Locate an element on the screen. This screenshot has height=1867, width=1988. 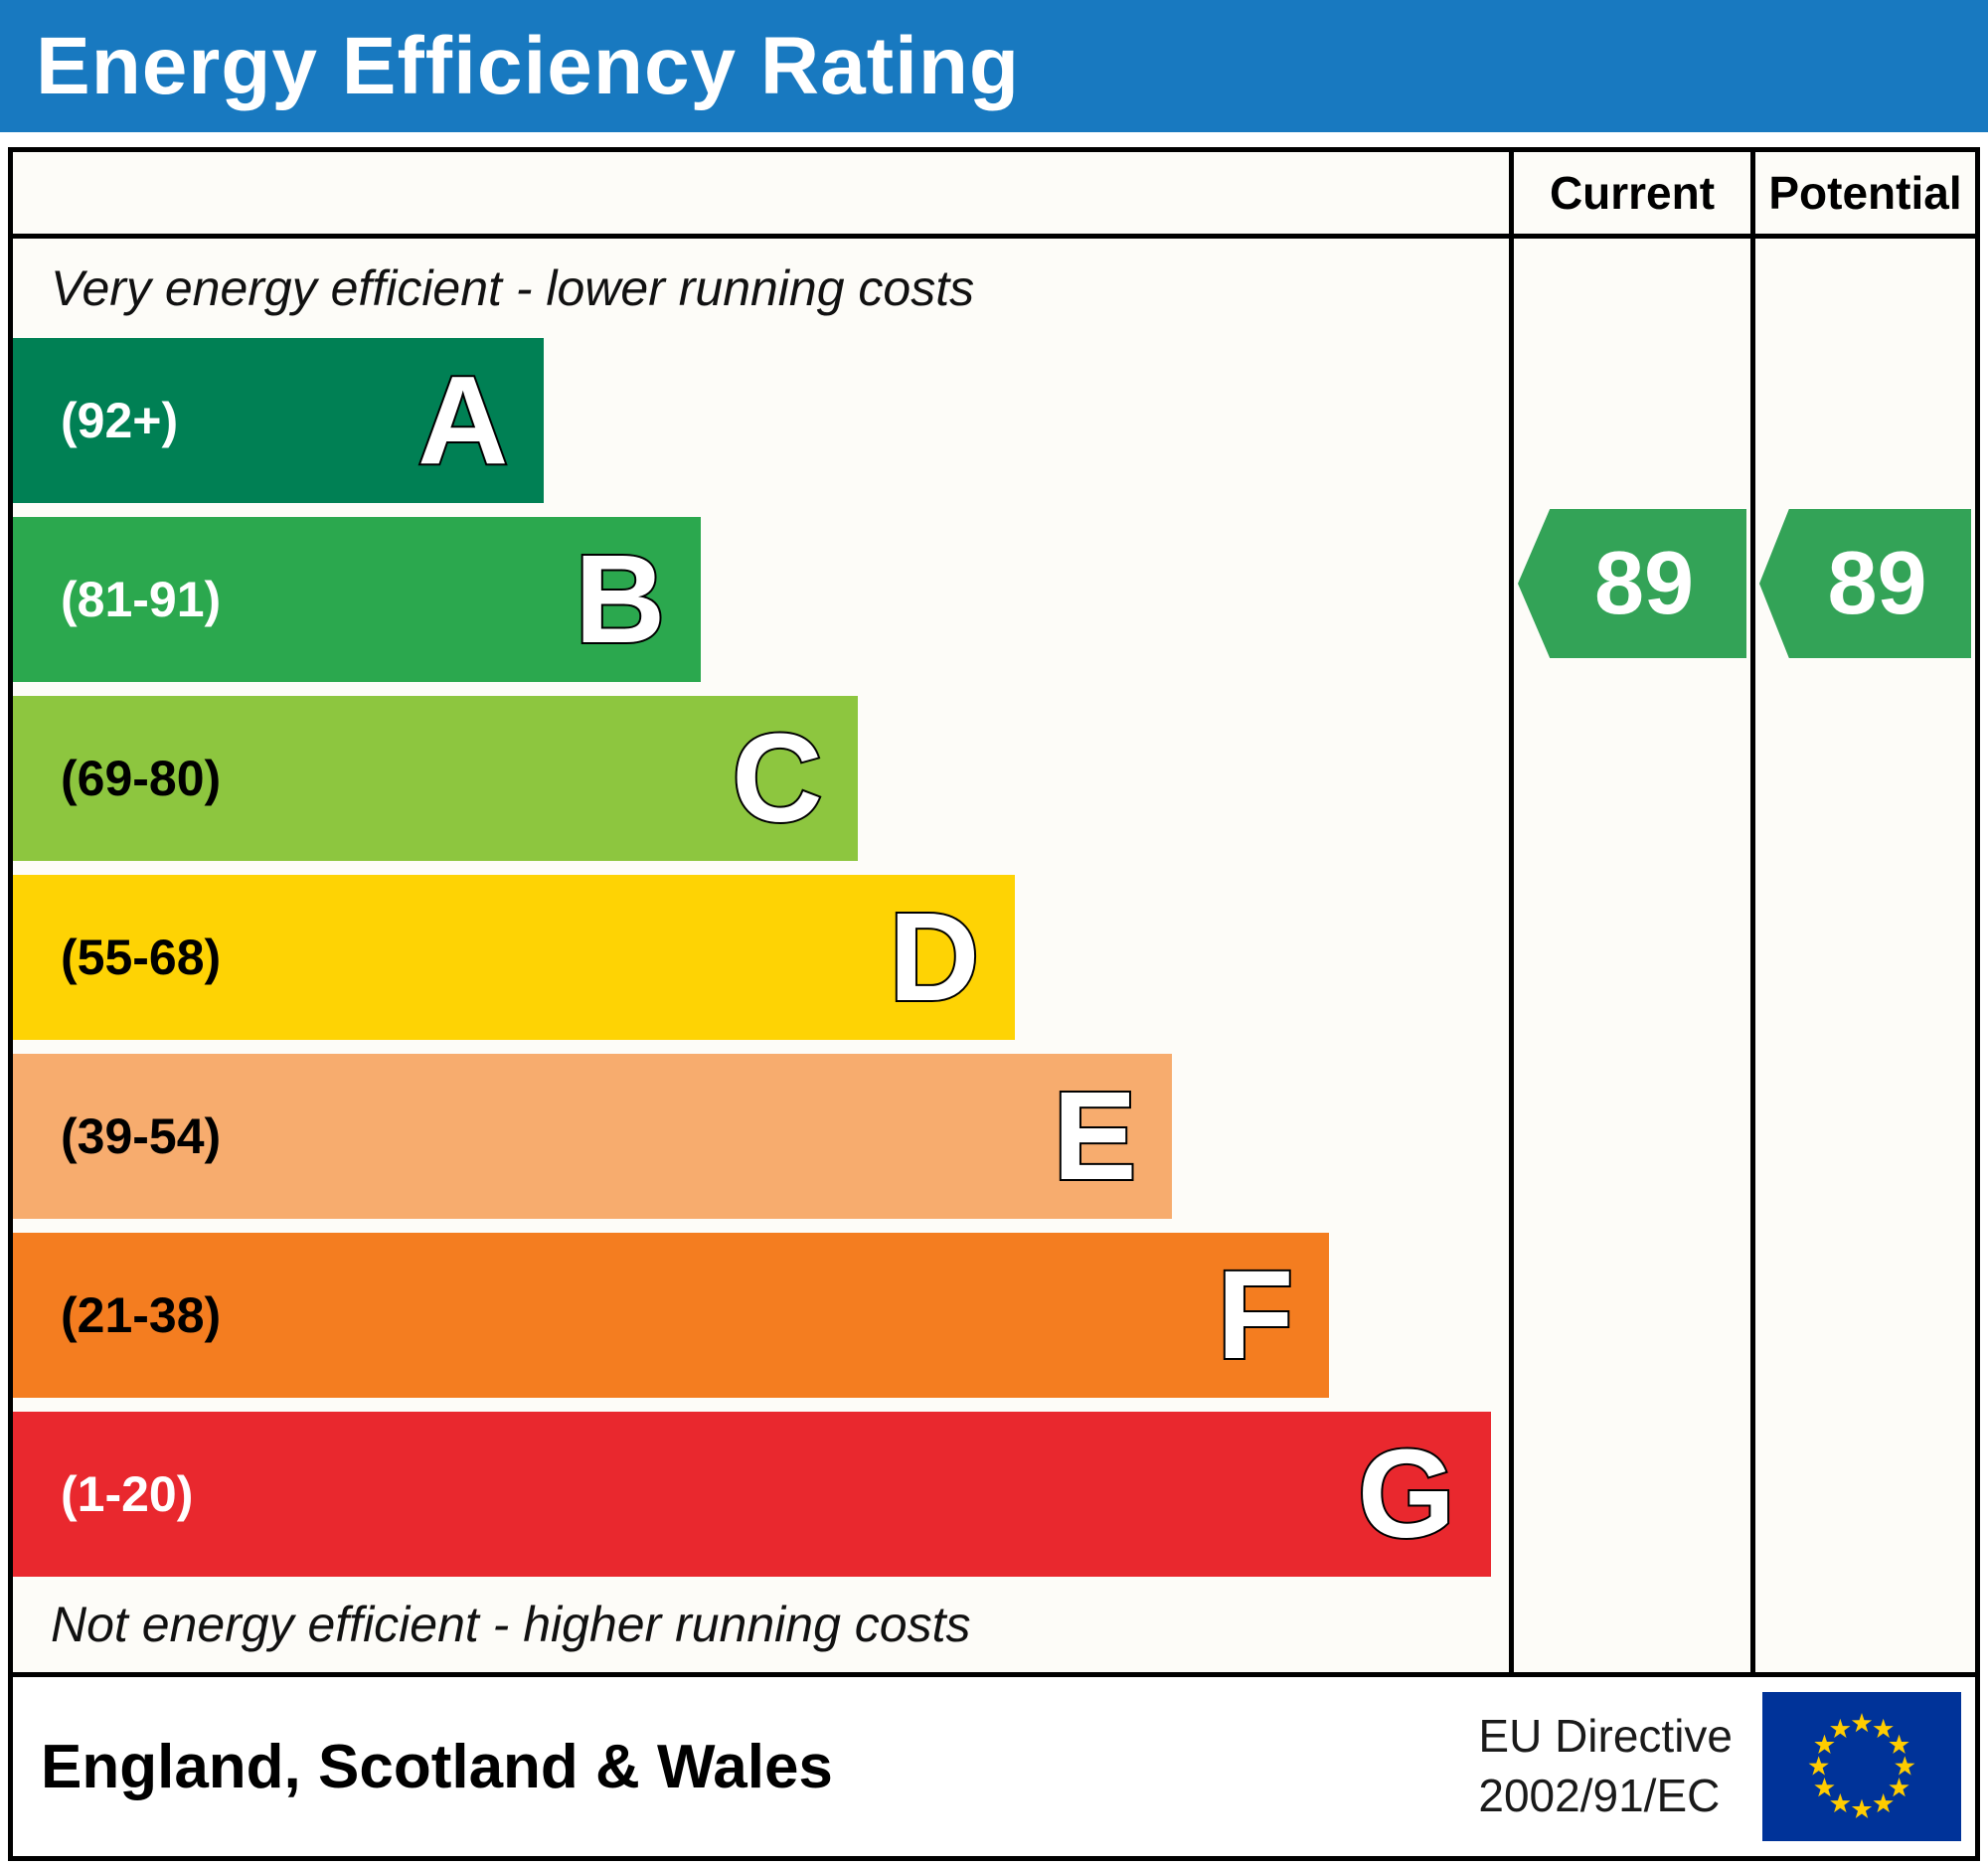
eu-directive-label: EU Directive 2002/91/EC is located at coordinates (1605, 1766).